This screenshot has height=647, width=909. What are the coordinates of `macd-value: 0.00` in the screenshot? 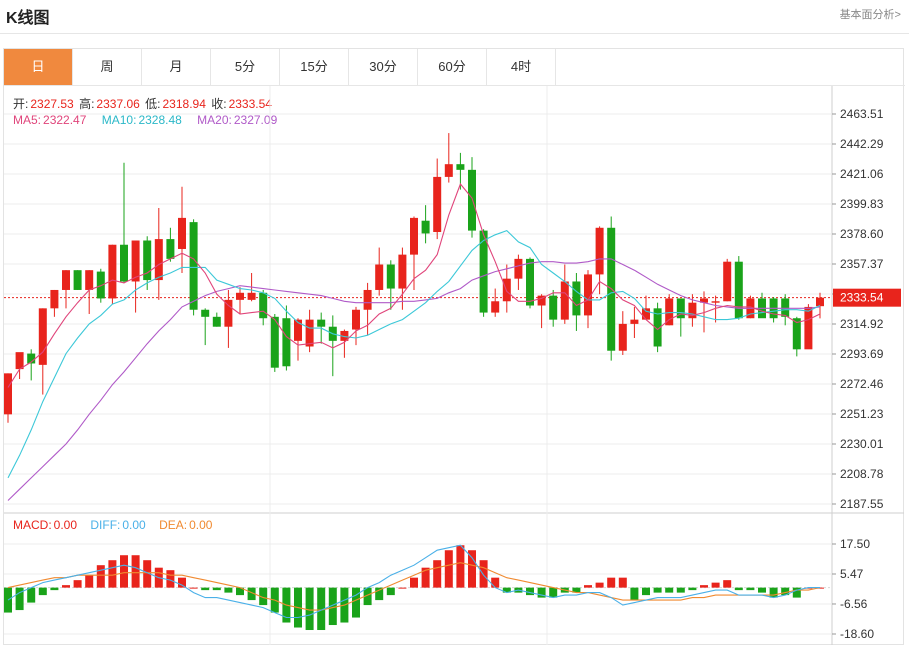 It's located at (65, 525).